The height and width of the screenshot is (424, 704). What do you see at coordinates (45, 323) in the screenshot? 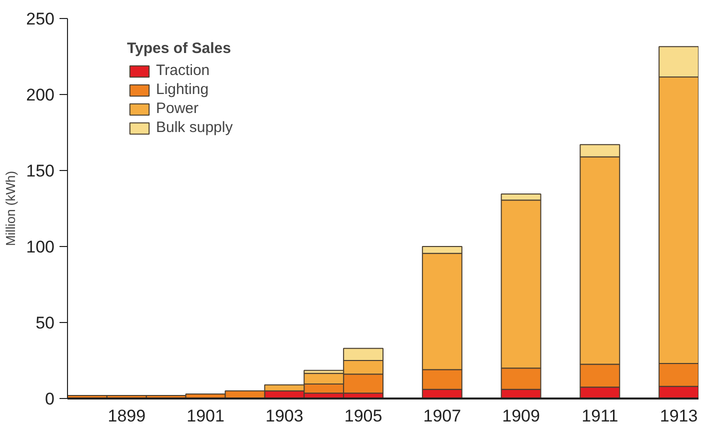
I see `y-tick-label: 50` at bounding box center [45, 323].